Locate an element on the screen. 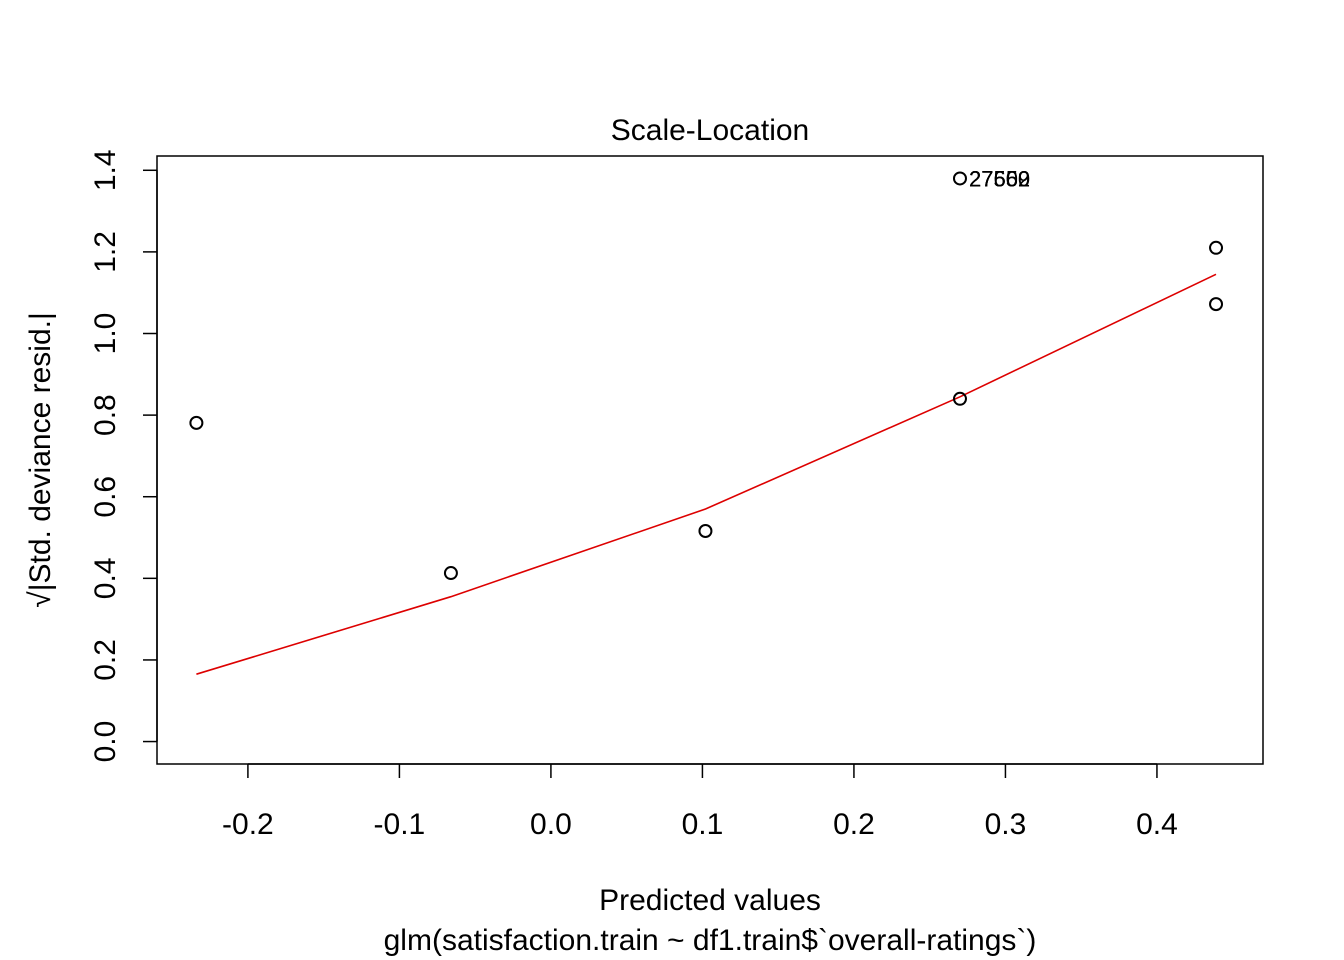 The height and width of the screenshot is (960, 1344). y-tick-label: 0.6 is located at coordinates (105, 497).